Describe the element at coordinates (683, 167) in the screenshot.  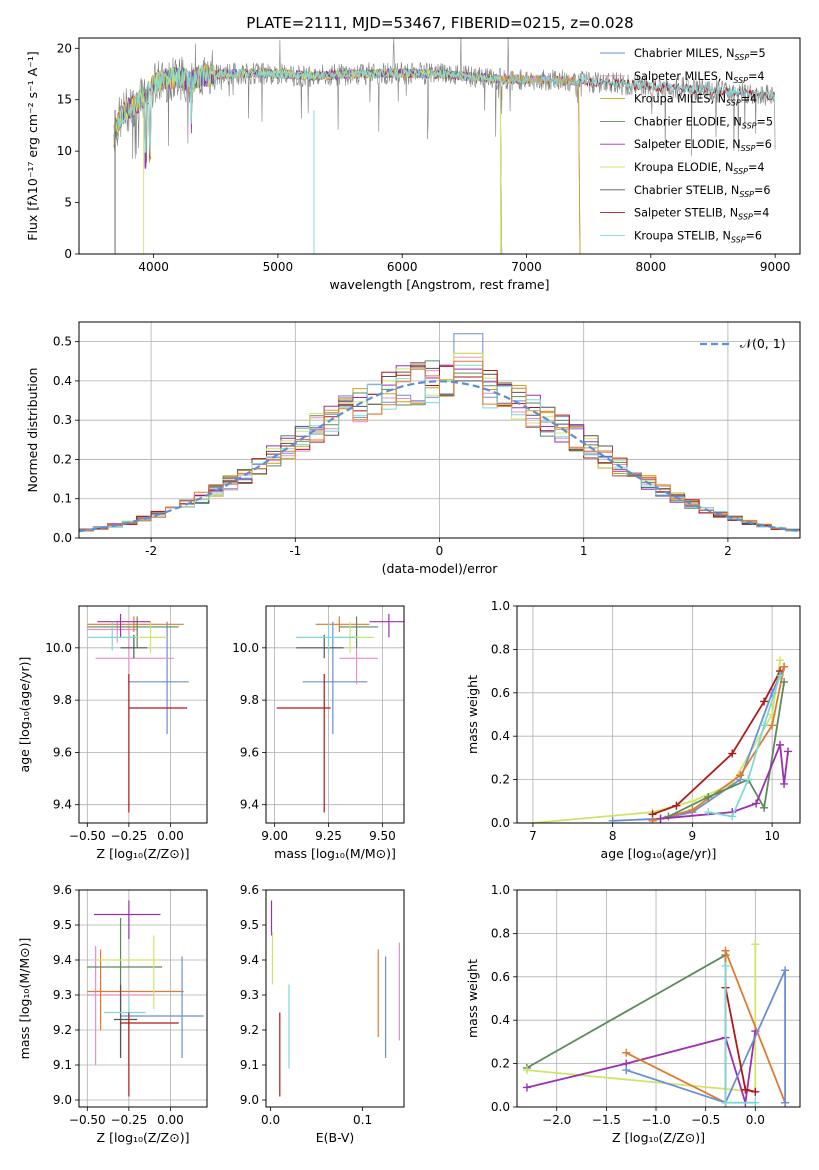
I see `legend-text: Kroupa ELODIE, N` at that location.